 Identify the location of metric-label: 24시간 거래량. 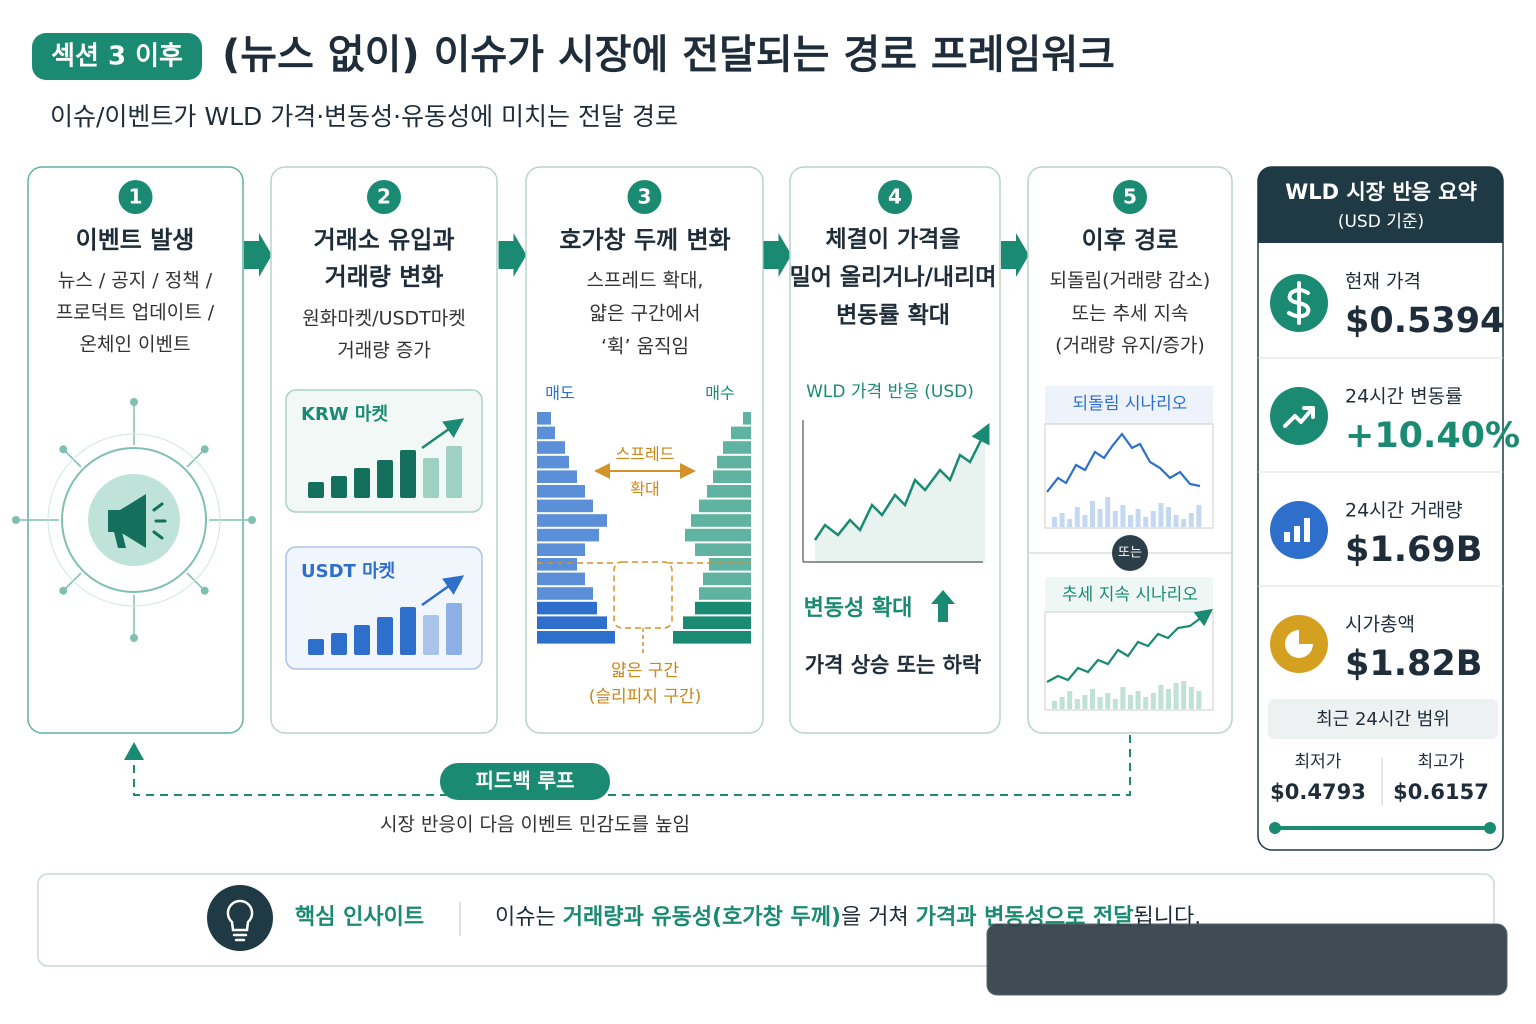
(1404, 511).